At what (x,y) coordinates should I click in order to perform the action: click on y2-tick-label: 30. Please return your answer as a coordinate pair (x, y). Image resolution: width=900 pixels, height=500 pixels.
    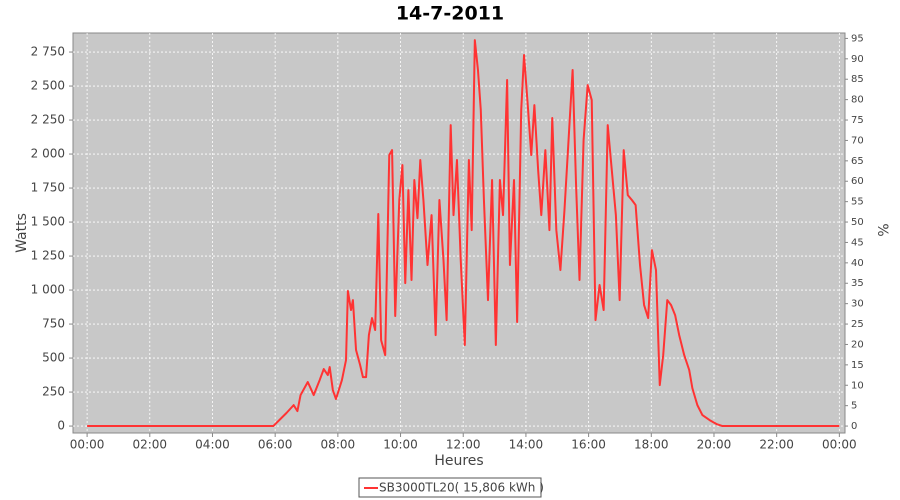
    Looking at the image, I should click on (857, 304).